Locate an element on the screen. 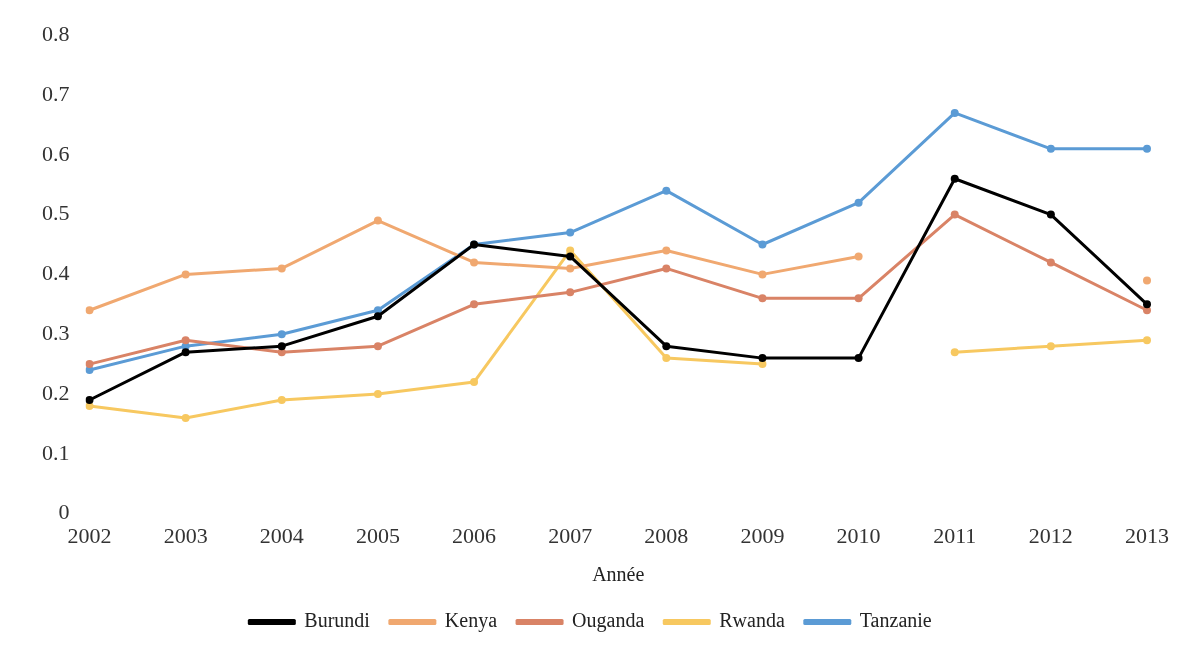  legend-label: Rwanda is located at coordinates (752, 620).